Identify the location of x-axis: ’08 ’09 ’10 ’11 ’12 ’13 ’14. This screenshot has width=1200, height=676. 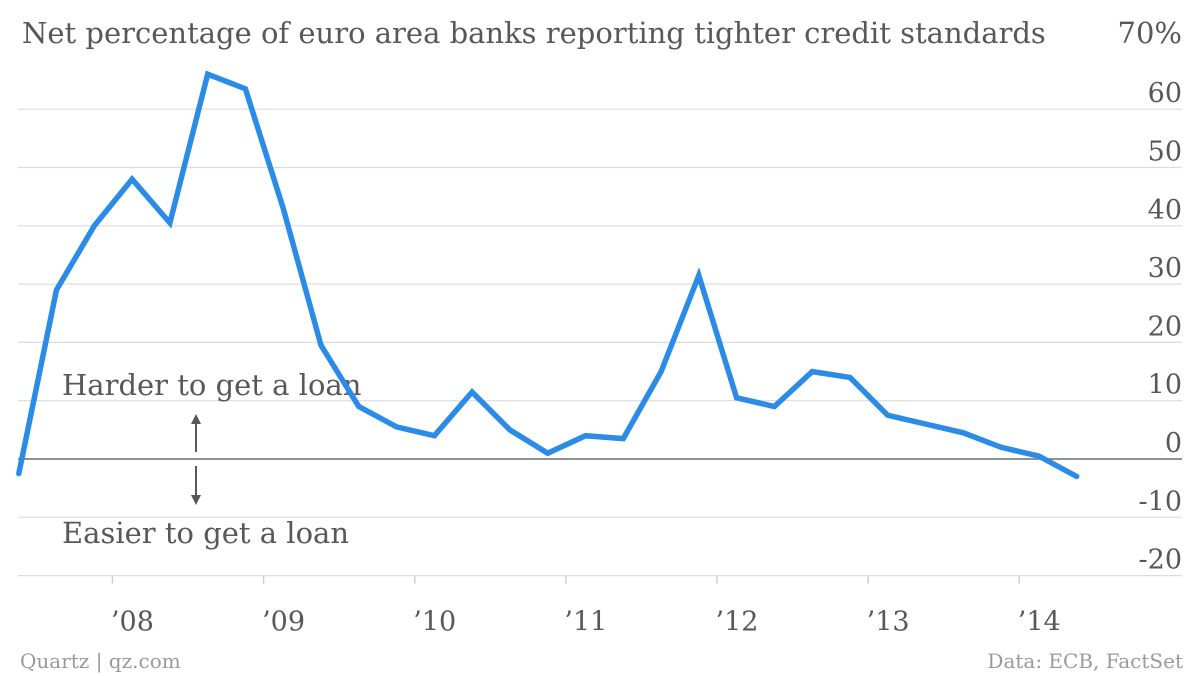
(586, 606).